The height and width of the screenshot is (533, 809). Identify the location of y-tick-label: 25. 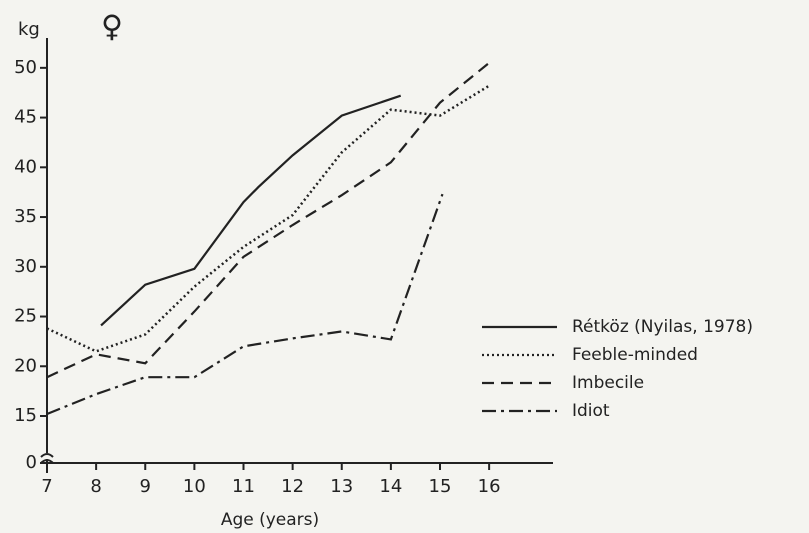
(25, 316).